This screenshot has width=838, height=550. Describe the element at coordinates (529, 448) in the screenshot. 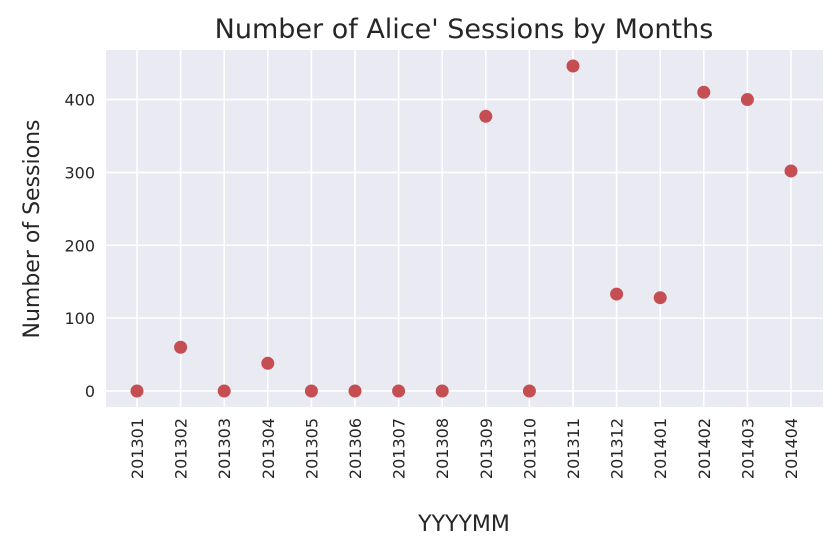

I see `x-tick-label: 201310` at that location.